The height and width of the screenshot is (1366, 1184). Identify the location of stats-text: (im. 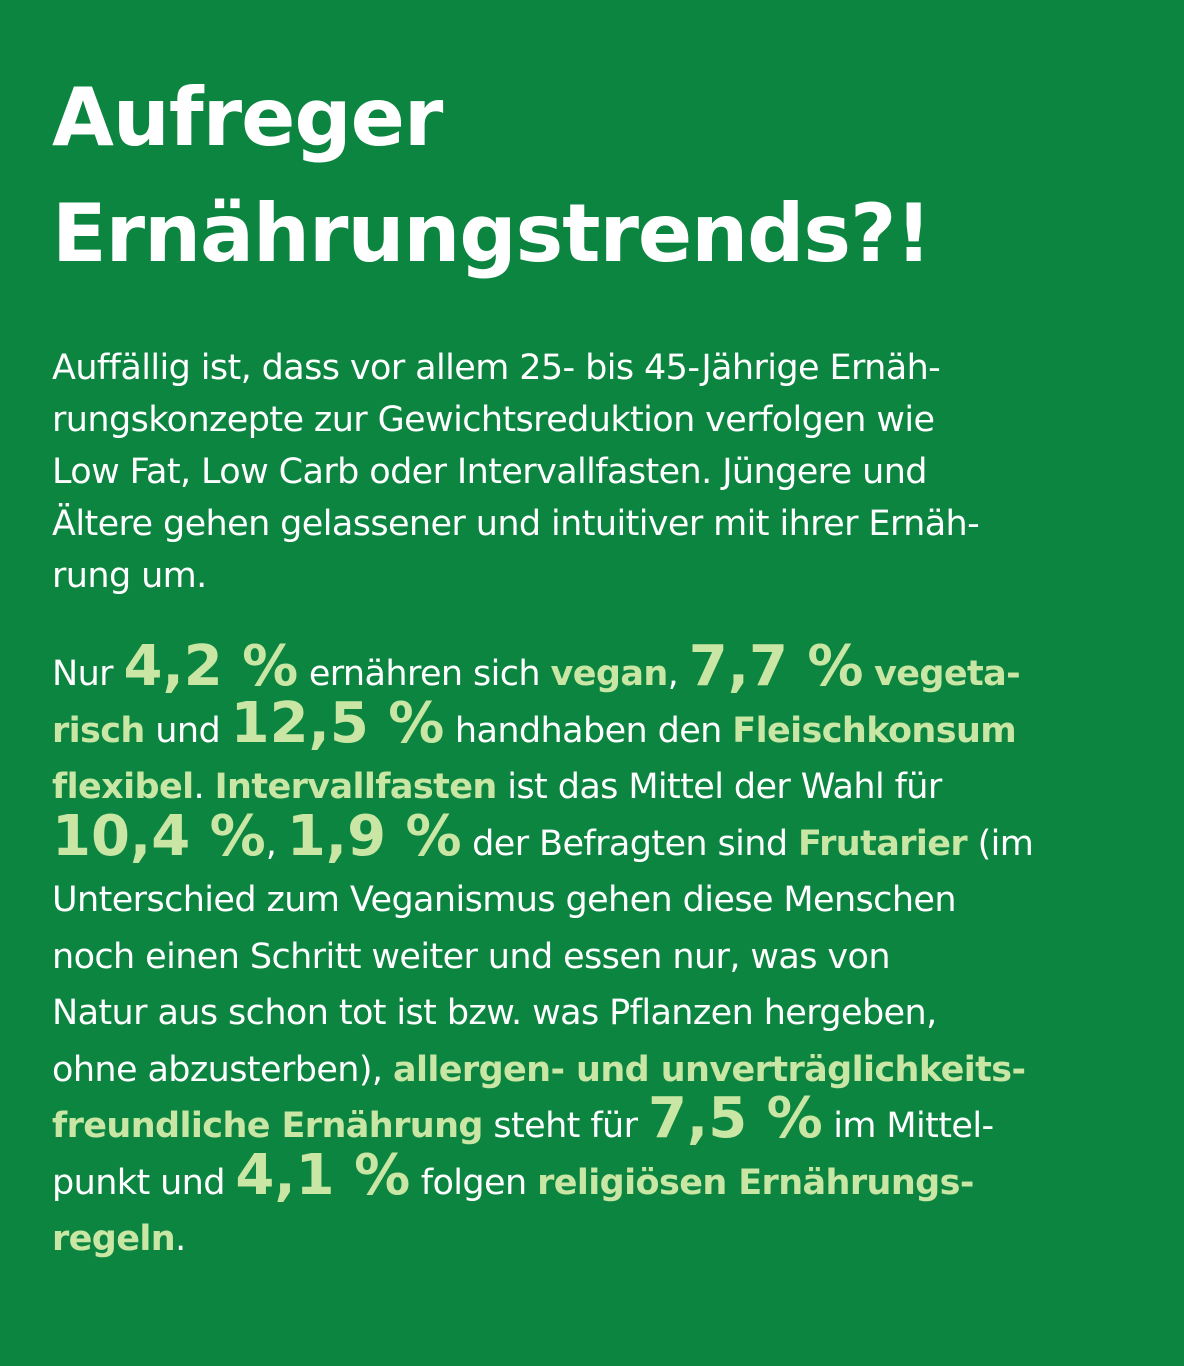
(1000, 843).